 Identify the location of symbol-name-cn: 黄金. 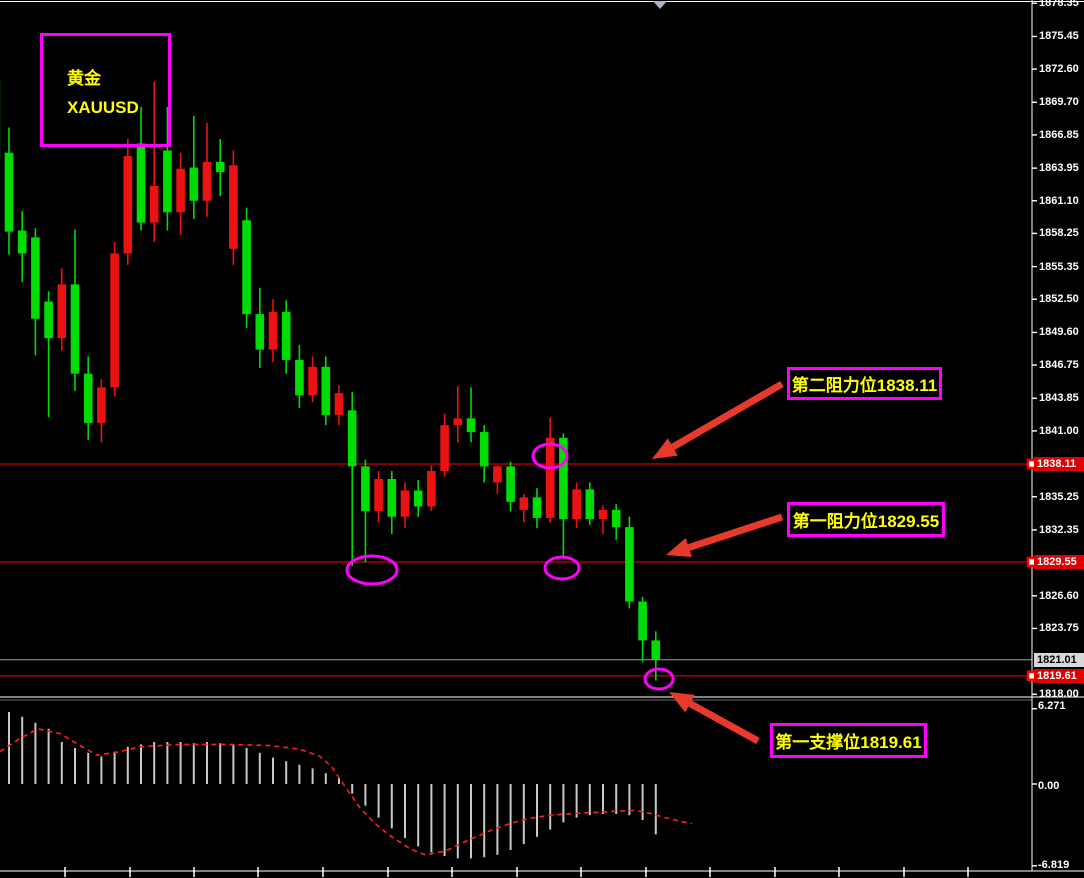
(84, 78).